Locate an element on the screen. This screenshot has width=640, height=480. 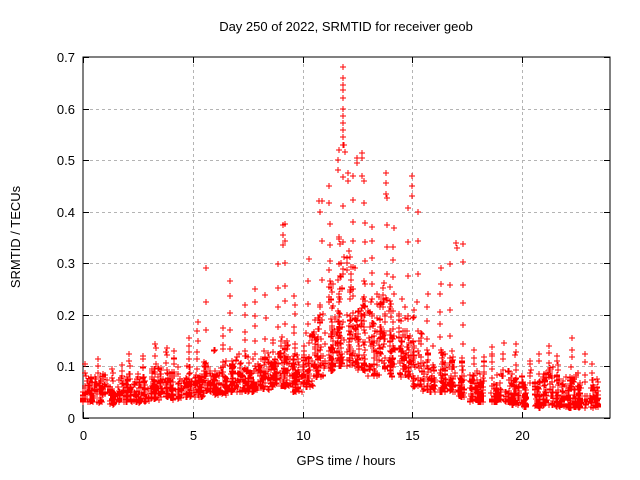
y-tick-label: 0.7 is located at coordinates (66, 57).